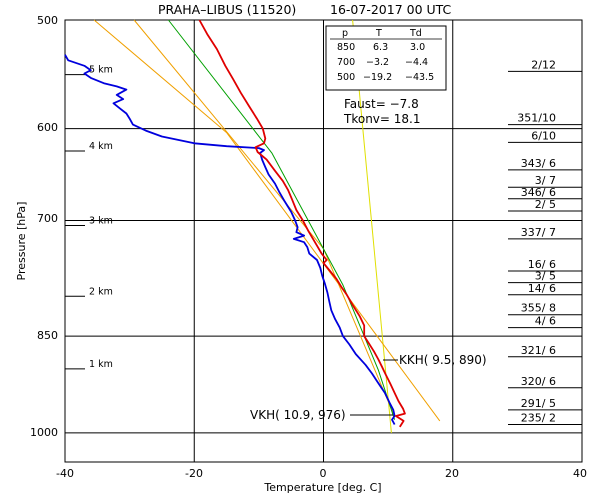 The image size is (600, 500). I want to click on y-tick-label: 1000, so click(44, 432).